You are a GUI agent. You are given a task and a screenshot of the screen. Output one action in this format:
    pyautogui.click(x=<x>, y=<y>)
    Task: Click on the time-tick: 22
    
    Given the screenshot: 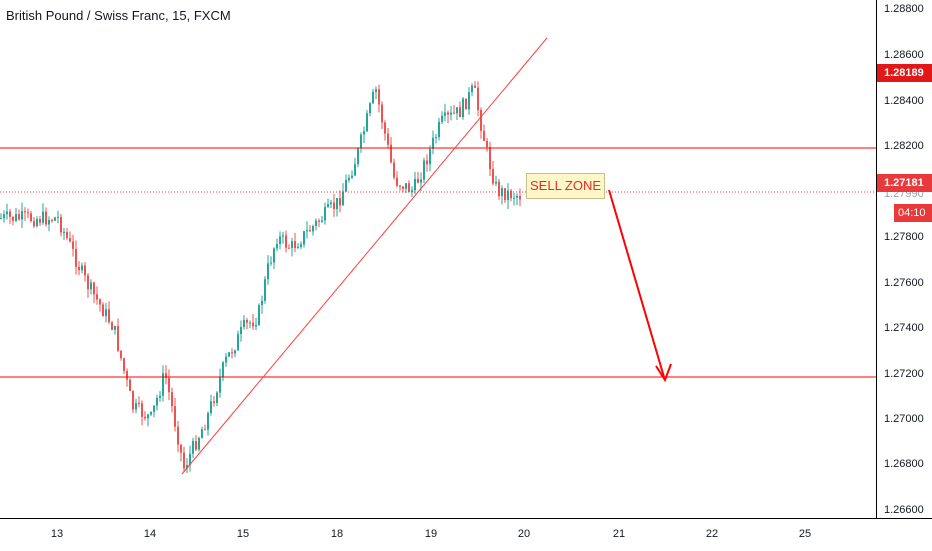 What is the action you would take?
    pyautogui.click(x=712, y=534)
    